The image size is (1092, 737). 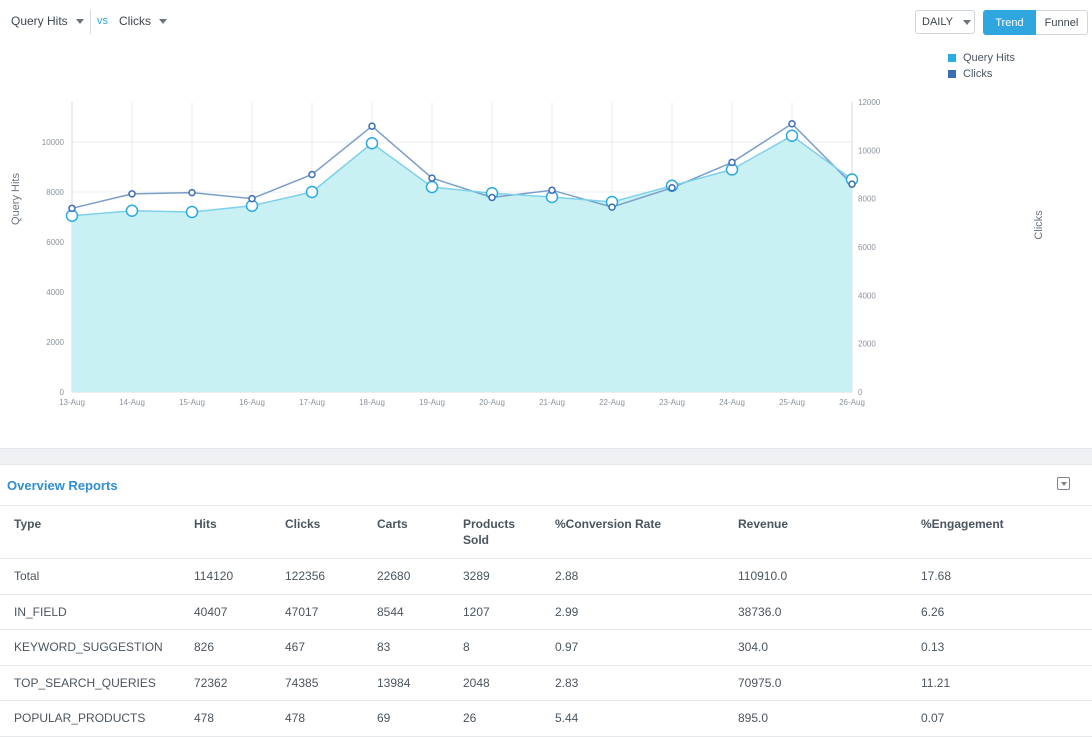 I want to click on legend-label-query-hits: Query Hits, so click(x=989, y=58).